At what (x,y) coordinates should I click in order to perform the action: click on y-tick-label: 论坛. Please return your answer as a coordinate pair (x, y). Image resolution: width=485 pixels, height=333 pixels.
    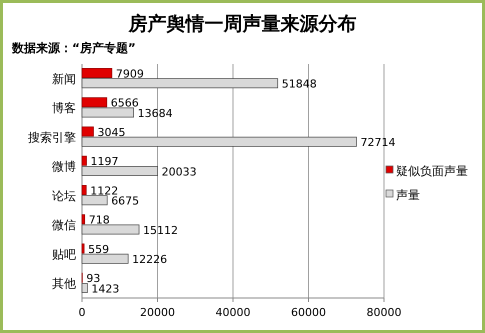
    Looking at the image, I should click on (64, 195).